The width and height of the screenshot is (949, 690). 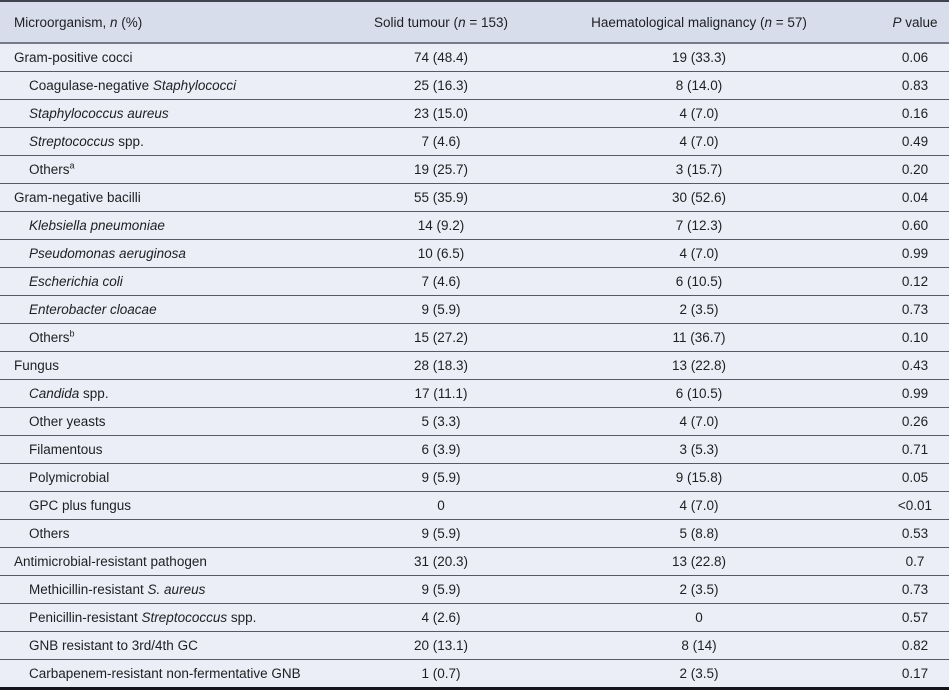 What do you see at coordinates (165, 57) in the screenshot?
I see `microorganism-cell: Gram-positive cocci` at bounding box center [165, 57].